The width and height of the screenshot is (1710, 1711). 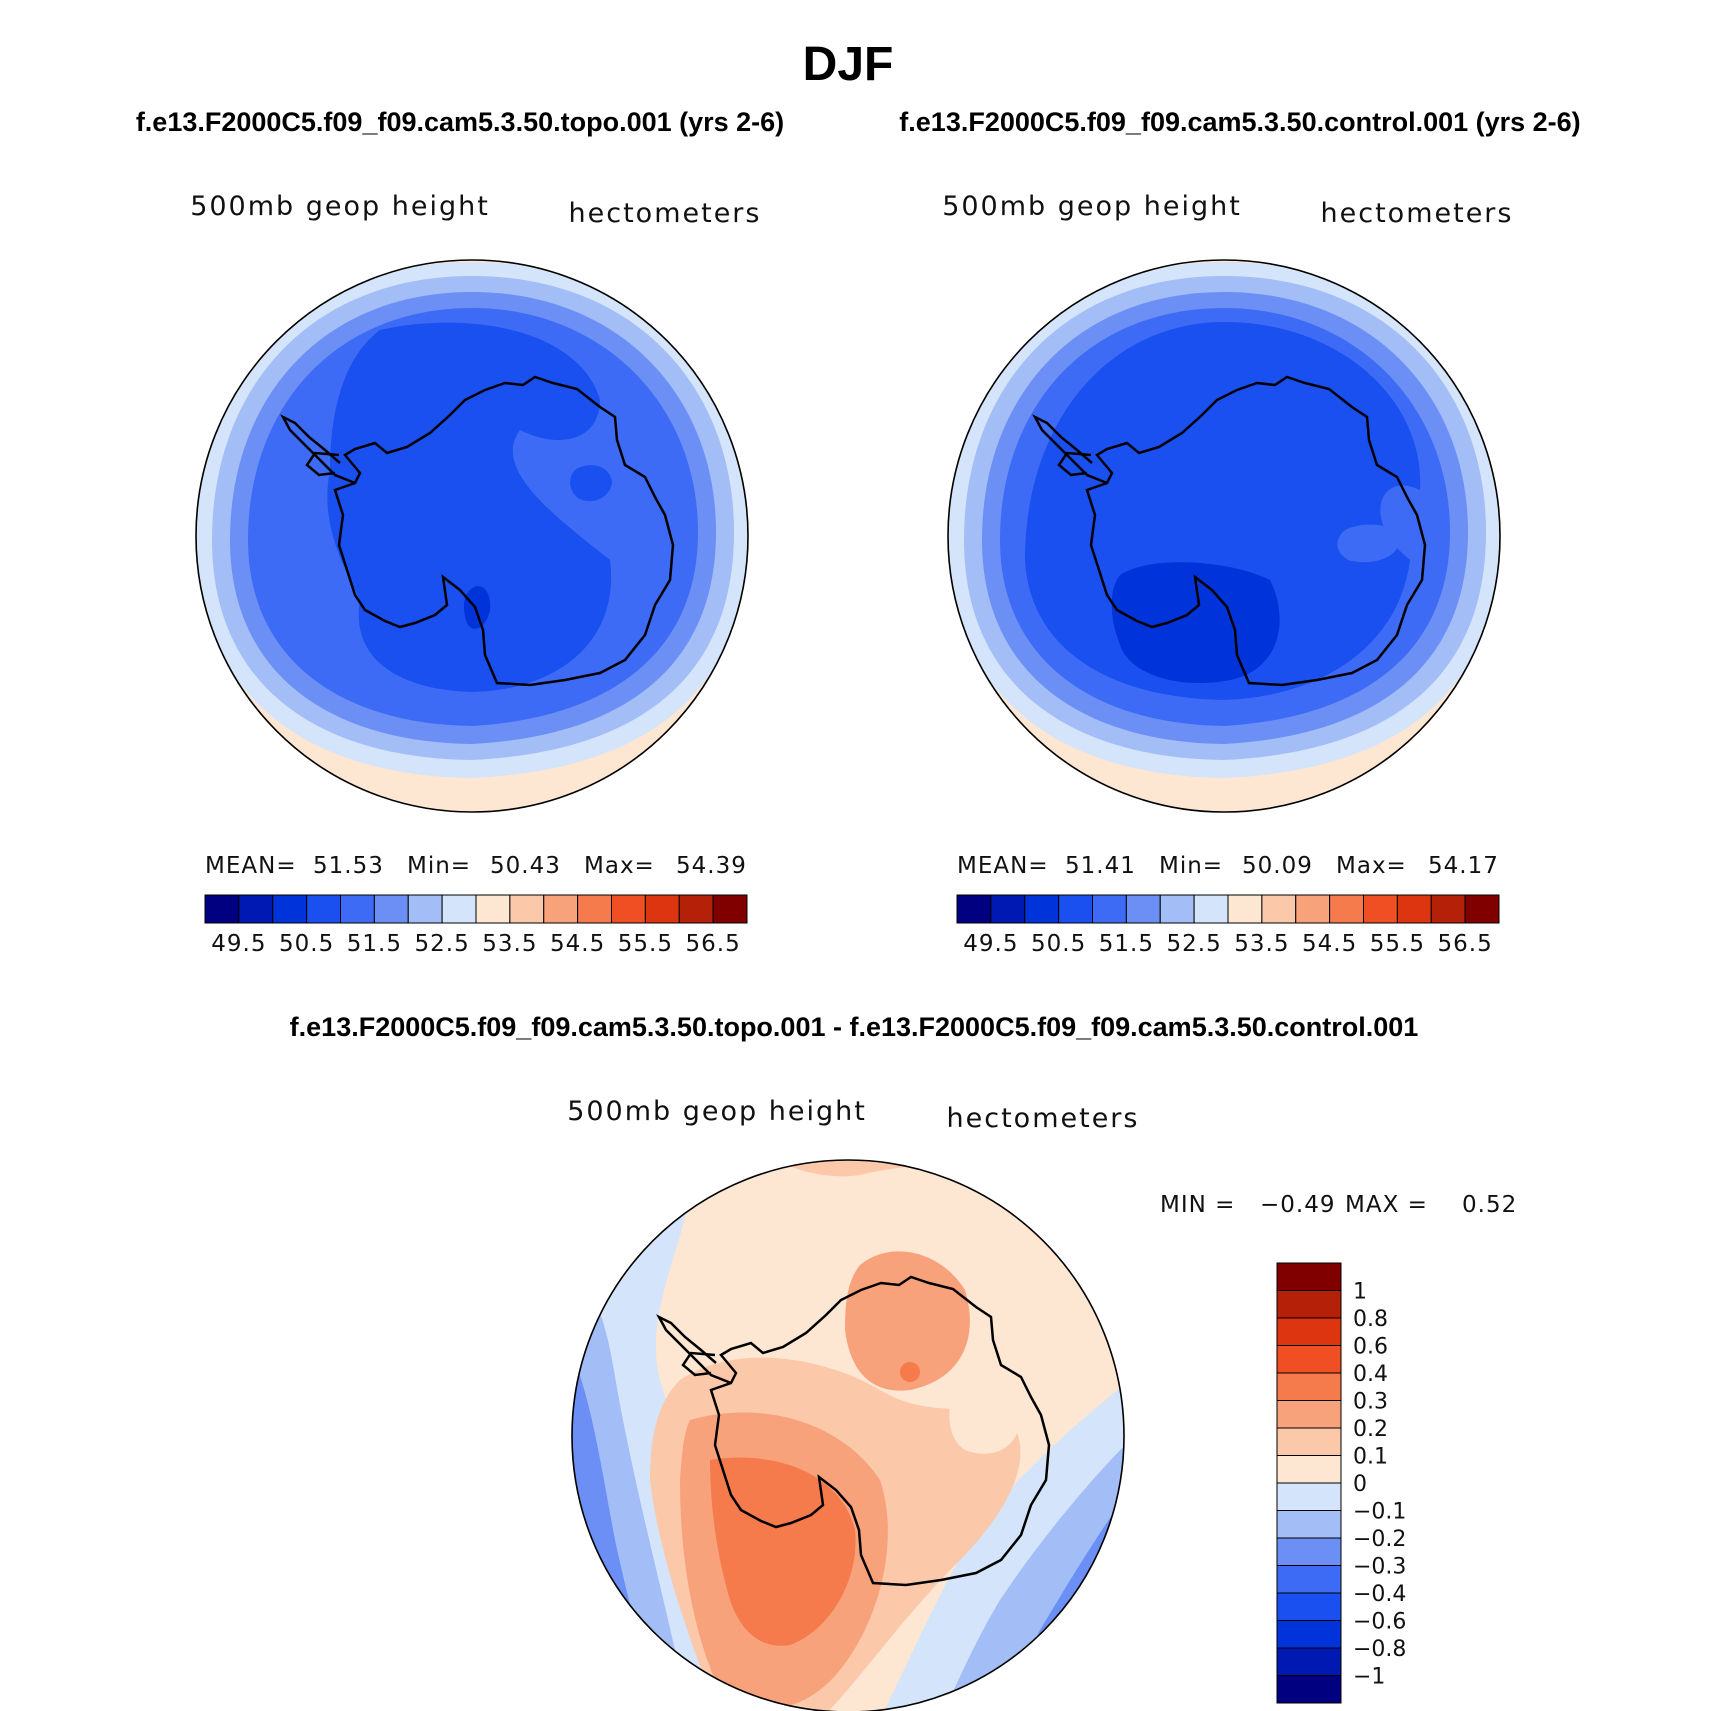 I want to click on diff-colorbar-label: −0.6, so click(x=1379, y=1622).